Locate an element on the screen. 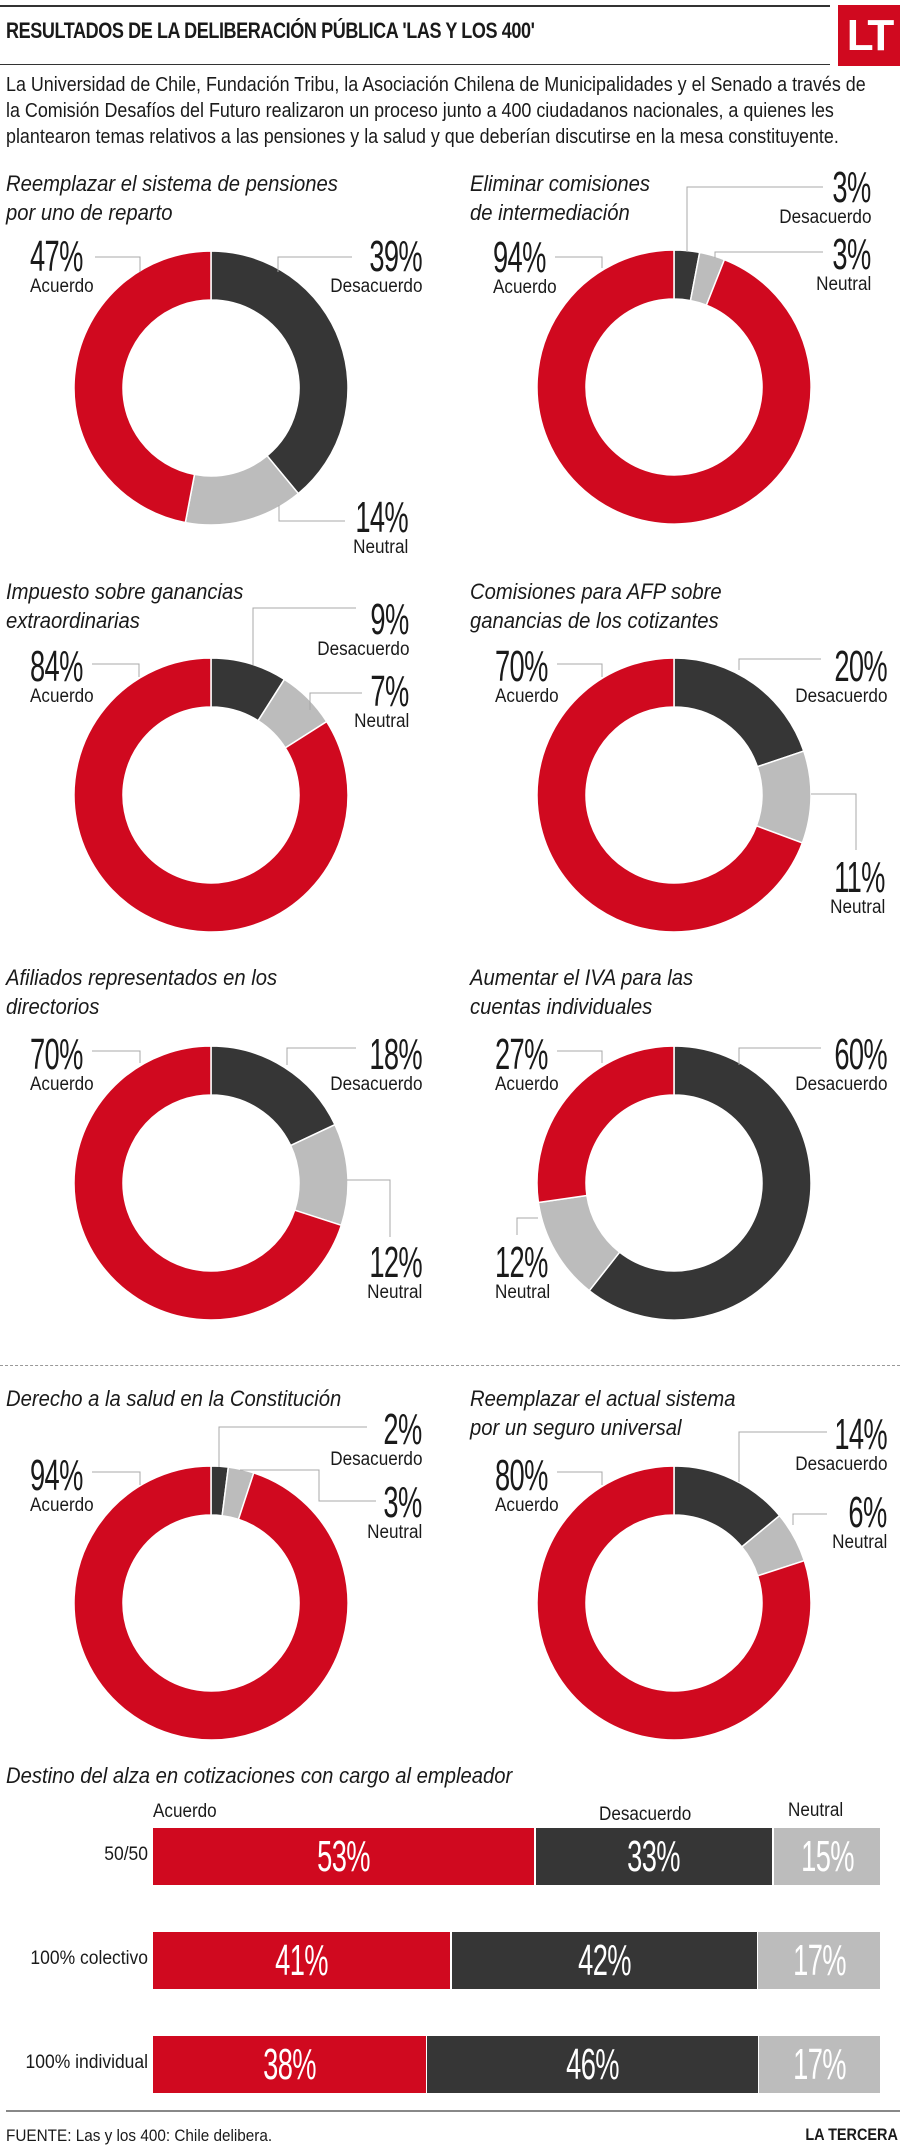 The height and width of the screenshot is (2146, 900). value-label: 14% is located at coordinates (381, 517).